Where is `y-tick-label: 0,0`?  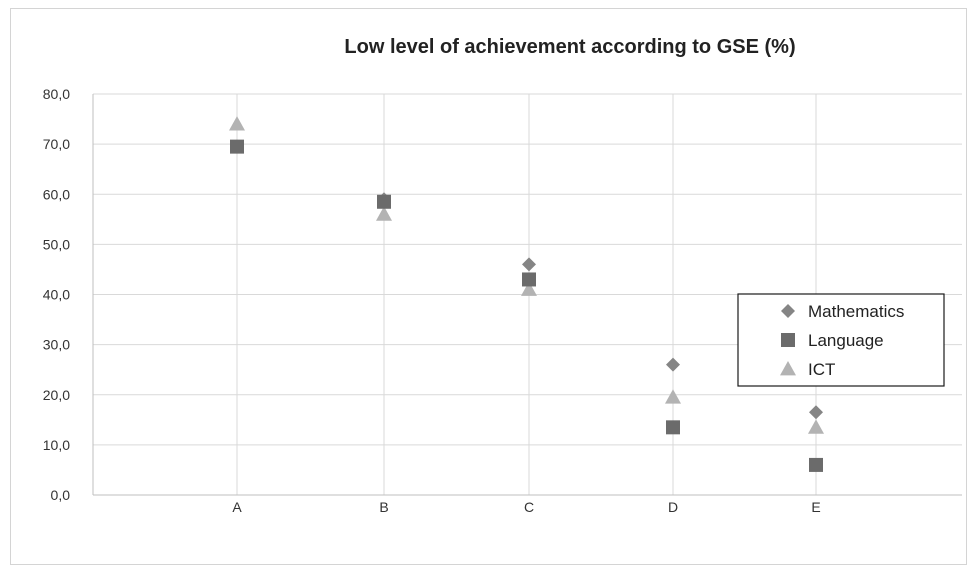
y-tick-label: 0,0 is located at coordinates (61, 495).